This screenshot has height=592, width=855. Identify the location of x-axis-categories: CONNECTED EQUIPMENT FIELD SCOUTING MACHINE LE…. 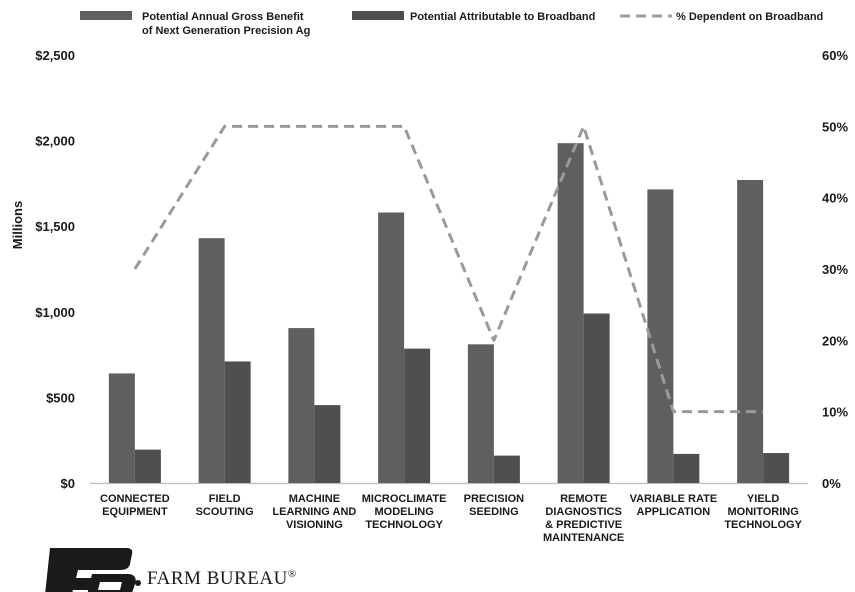
(451, 518).